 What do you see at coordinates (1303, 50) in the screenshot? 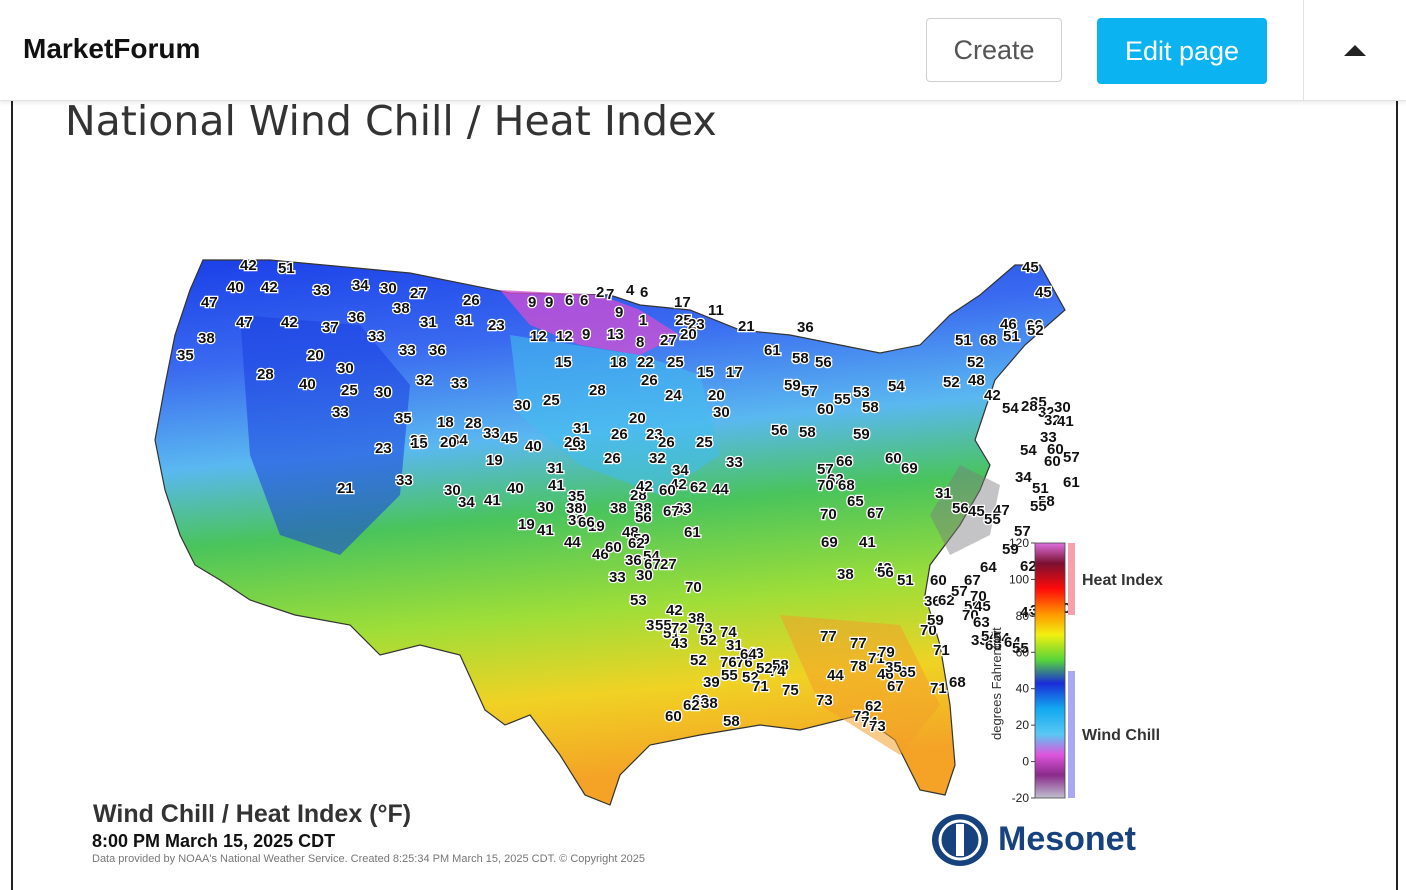
I see `navbar-divider` at bounding box center [1303, 50].